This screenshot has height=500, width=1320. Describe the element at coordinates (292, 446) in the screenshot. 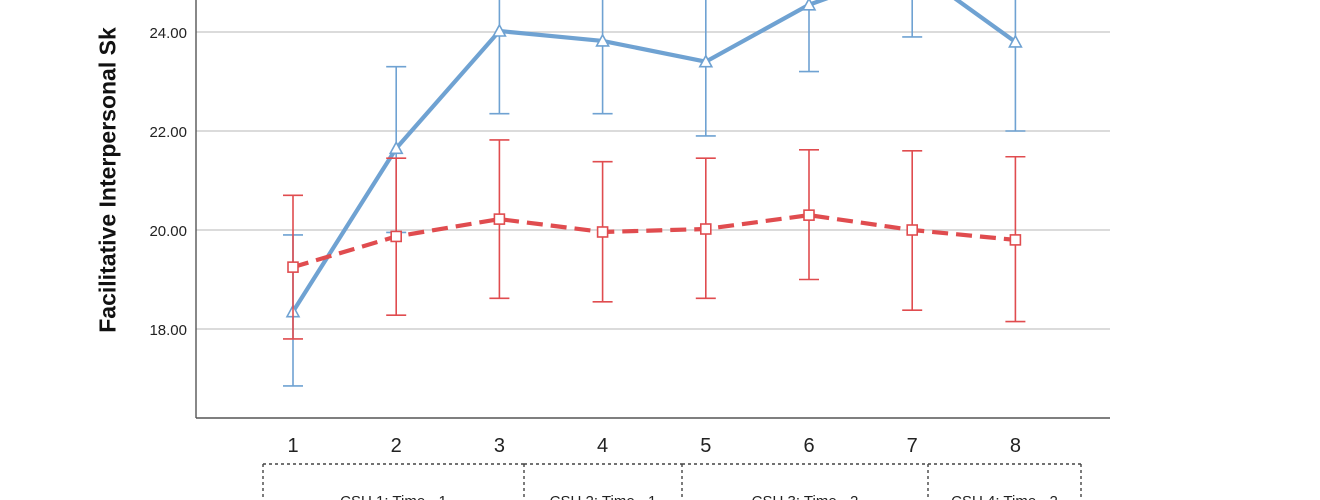

I see `x-tick-label: 1` at that location.